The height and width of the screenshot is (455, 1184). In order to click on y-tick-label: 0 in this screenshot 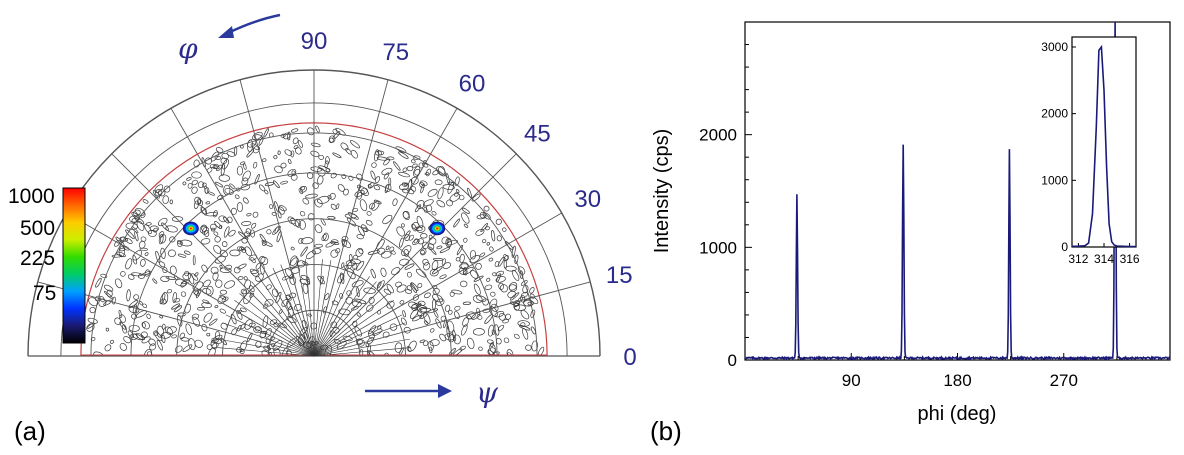, I will do `click(732, 360)`.